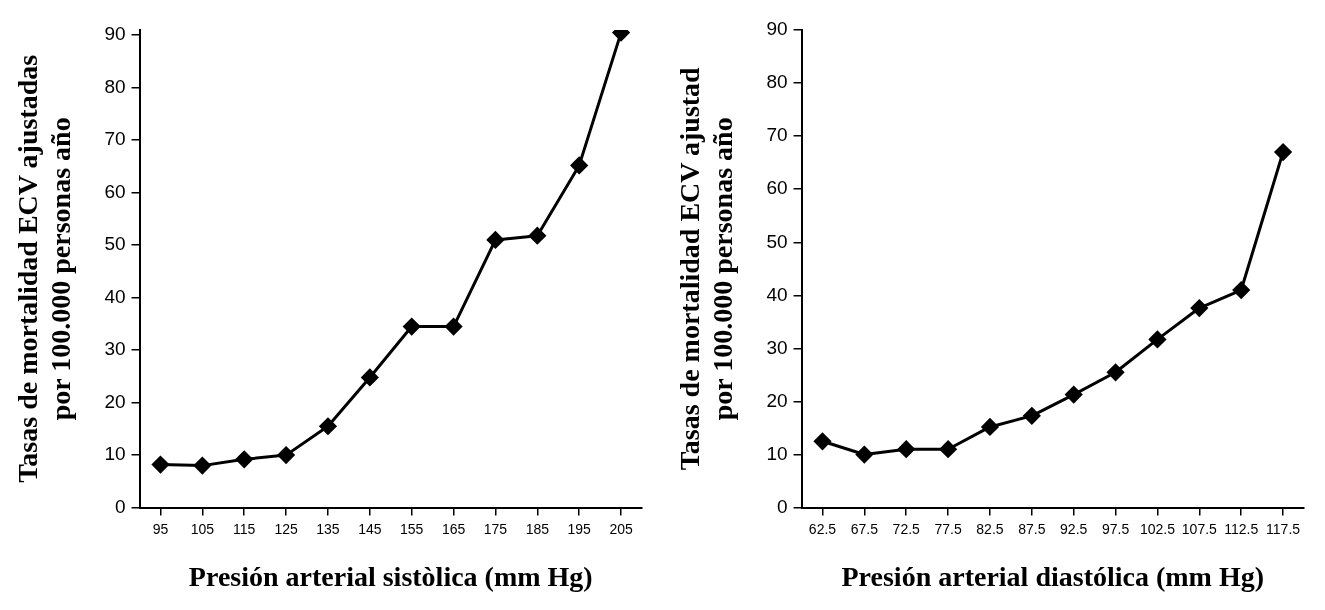 This screenshot has height=610, width=1325. What do you see at coordinates (244, 528) in the screenshot?
I see `x-tick-label: 115` at bounding box center [244, 528].